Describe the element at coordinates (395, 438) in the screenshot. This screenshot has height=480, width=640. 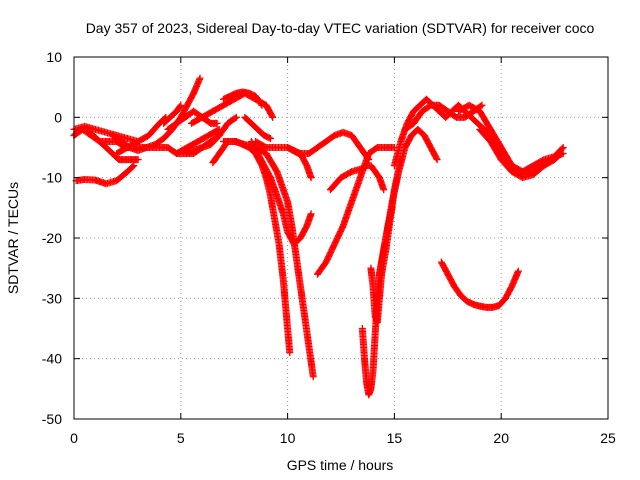
I see `x-tick-label: 15` at that location.